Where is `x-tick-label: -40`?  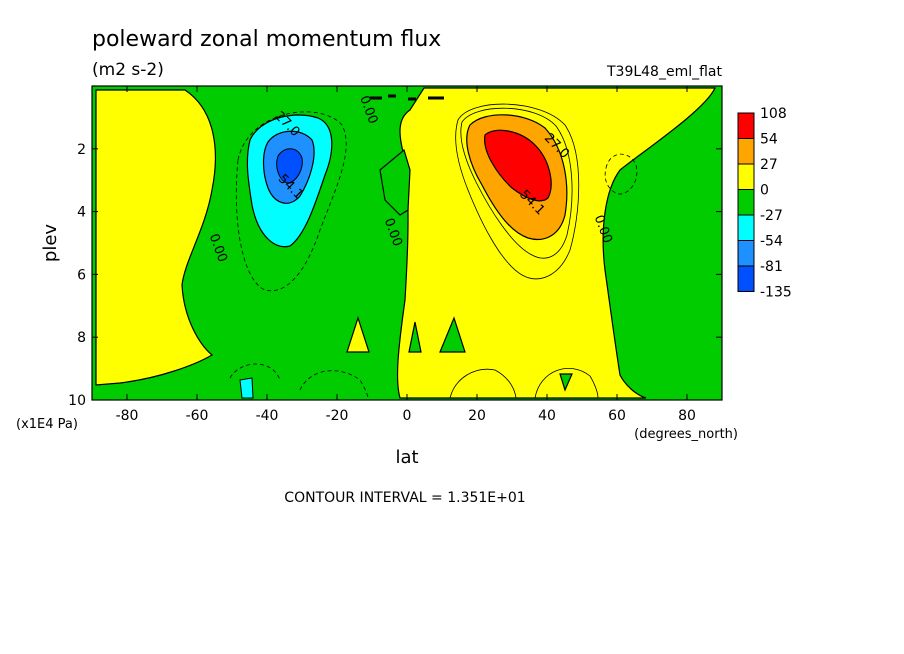
x-tick-label: -40 is located at coordinates (267, 416).